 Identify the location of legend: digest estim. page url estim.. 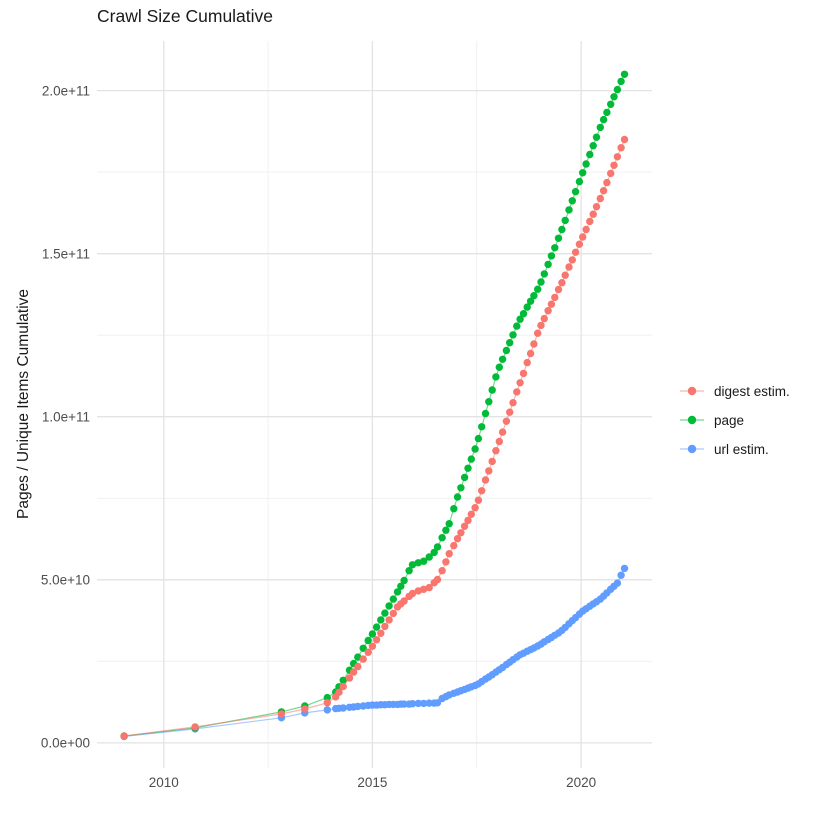
(734, 422).